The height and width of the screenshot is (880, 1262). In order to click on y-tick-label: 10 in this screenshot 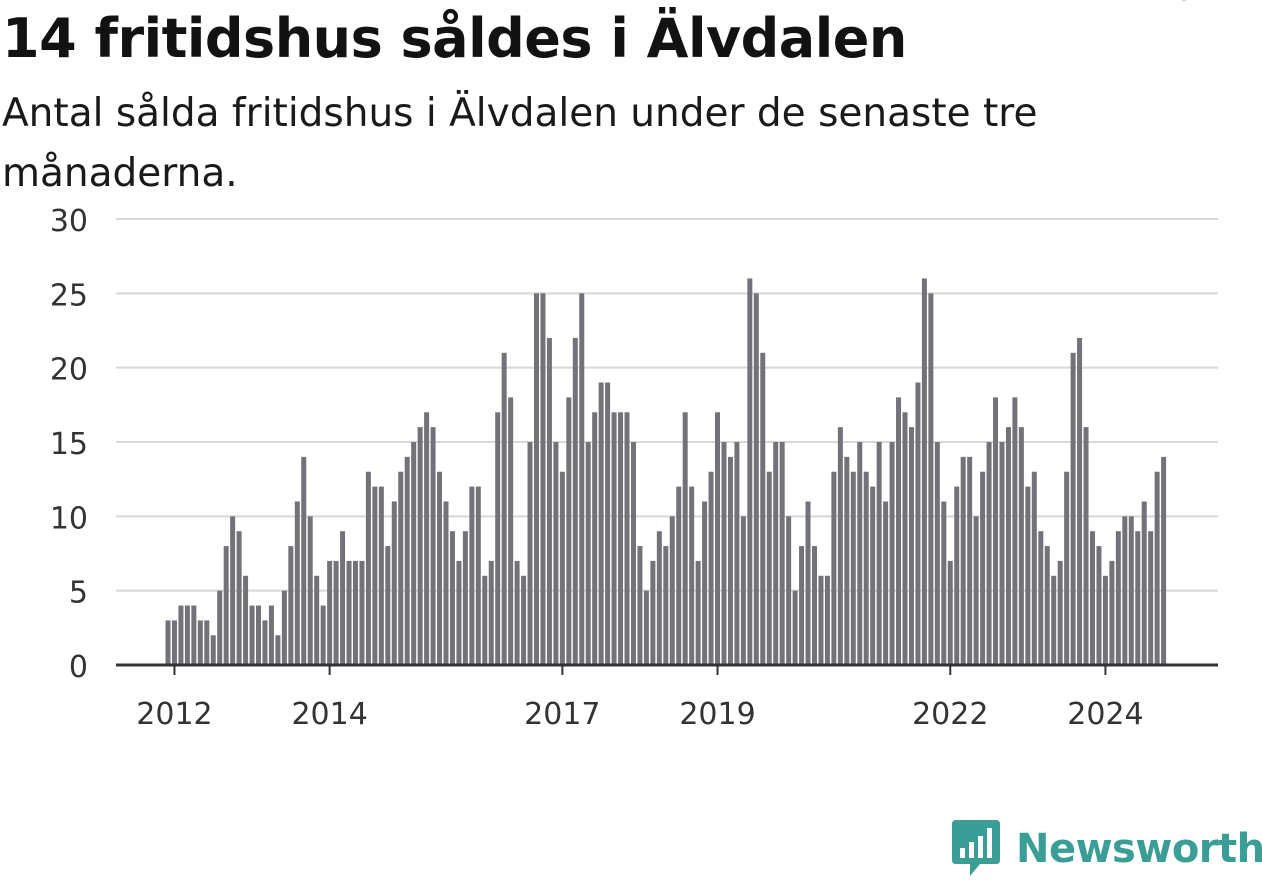, I will do `click(69, 518)`.